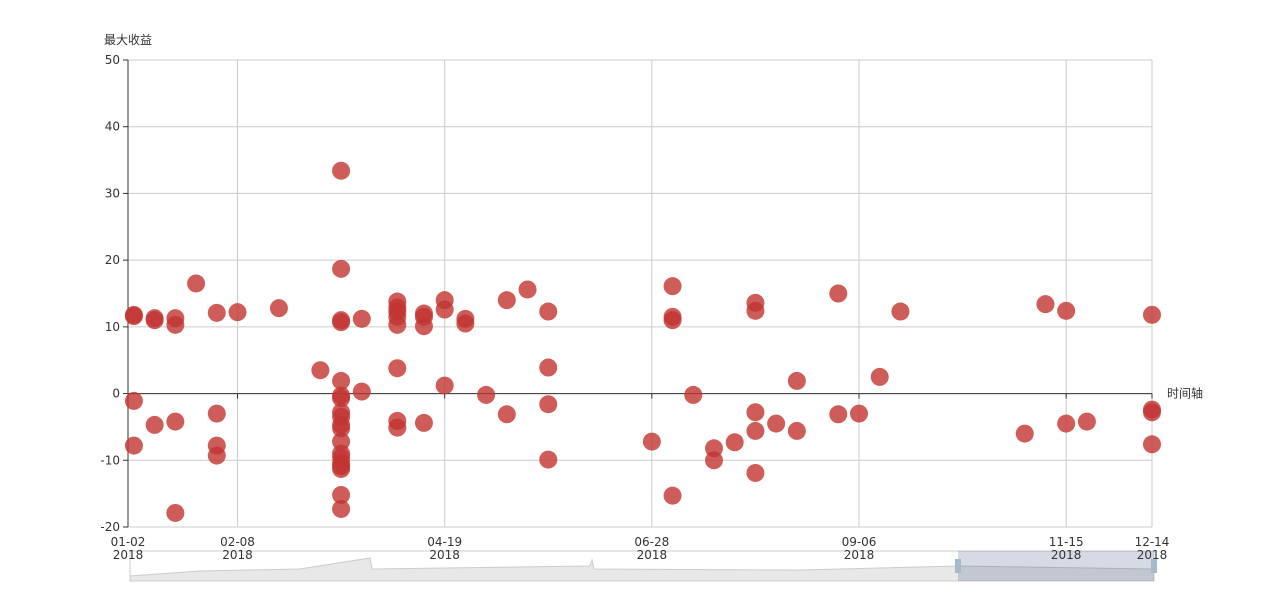  What do you see at coordinates (1152, 548) in the screenshot?
I see `x-tick-label: 12-14 2018` at bounding box center [1152, 548].